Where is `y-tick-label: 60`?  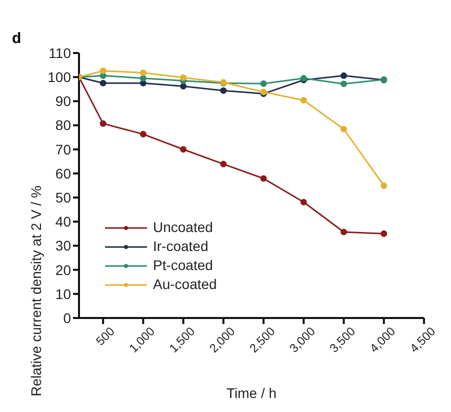
y-tick-label: 60 is located at coordinates (63, 173).